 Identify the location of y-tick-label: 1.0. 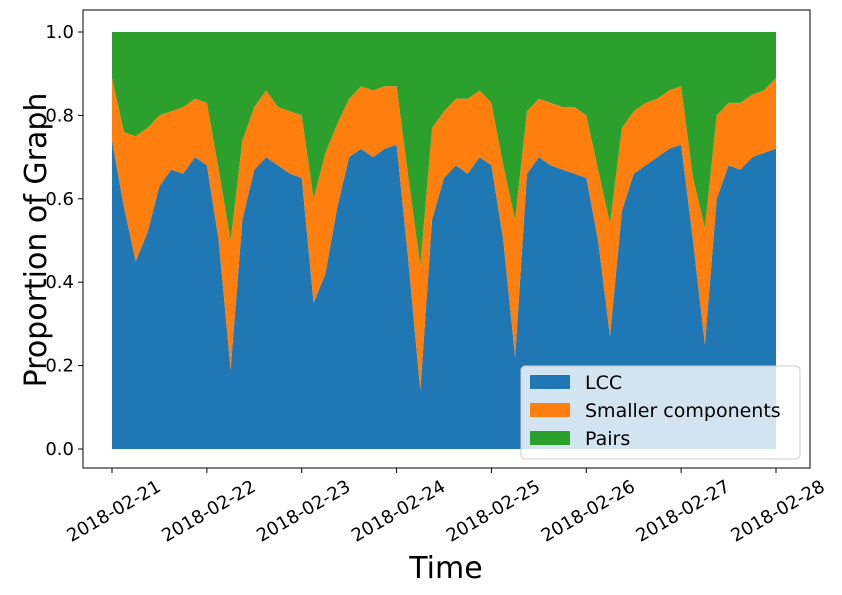
(59, 32).